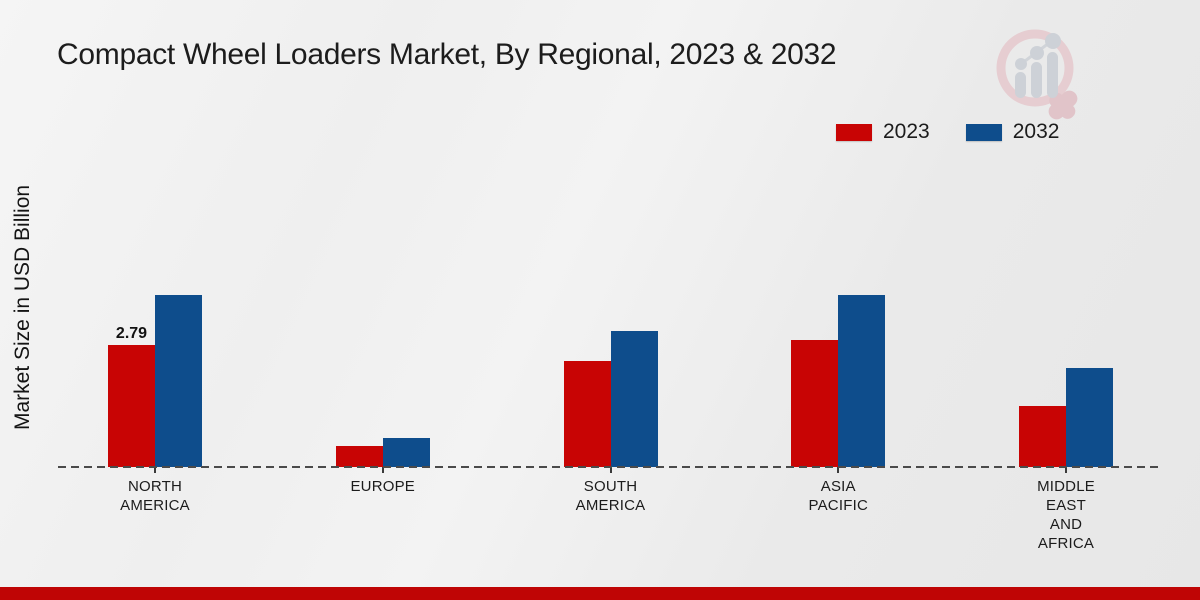 The height and width of the screenshot is (600, 1200). Describe the element at coordinates (854, 132) in the screenshot. I see `legend-swatch-2023` at that location.